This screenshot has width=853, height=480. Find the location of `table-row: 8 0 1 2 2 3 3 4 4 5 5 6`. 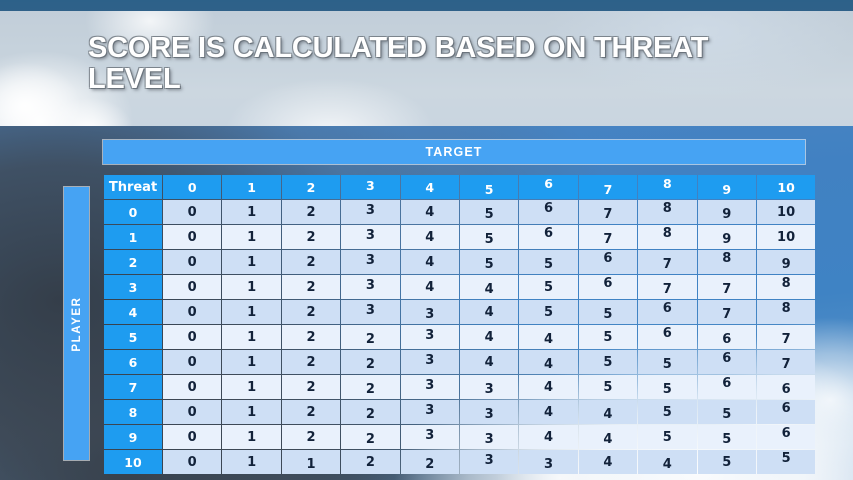

table-row: 8 0 1 2 2 3 3 4 4 5 5 6 is located at coordinates (460, 412).